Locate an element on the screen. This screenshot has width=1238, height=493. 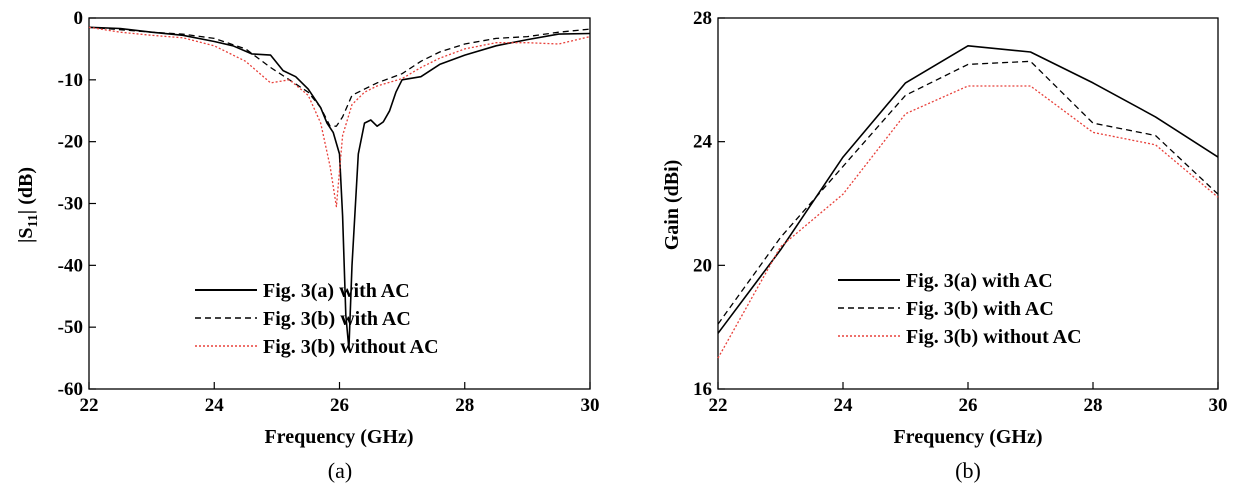
s11-y-tick-label: -10 is located at coordinates (70, 80).